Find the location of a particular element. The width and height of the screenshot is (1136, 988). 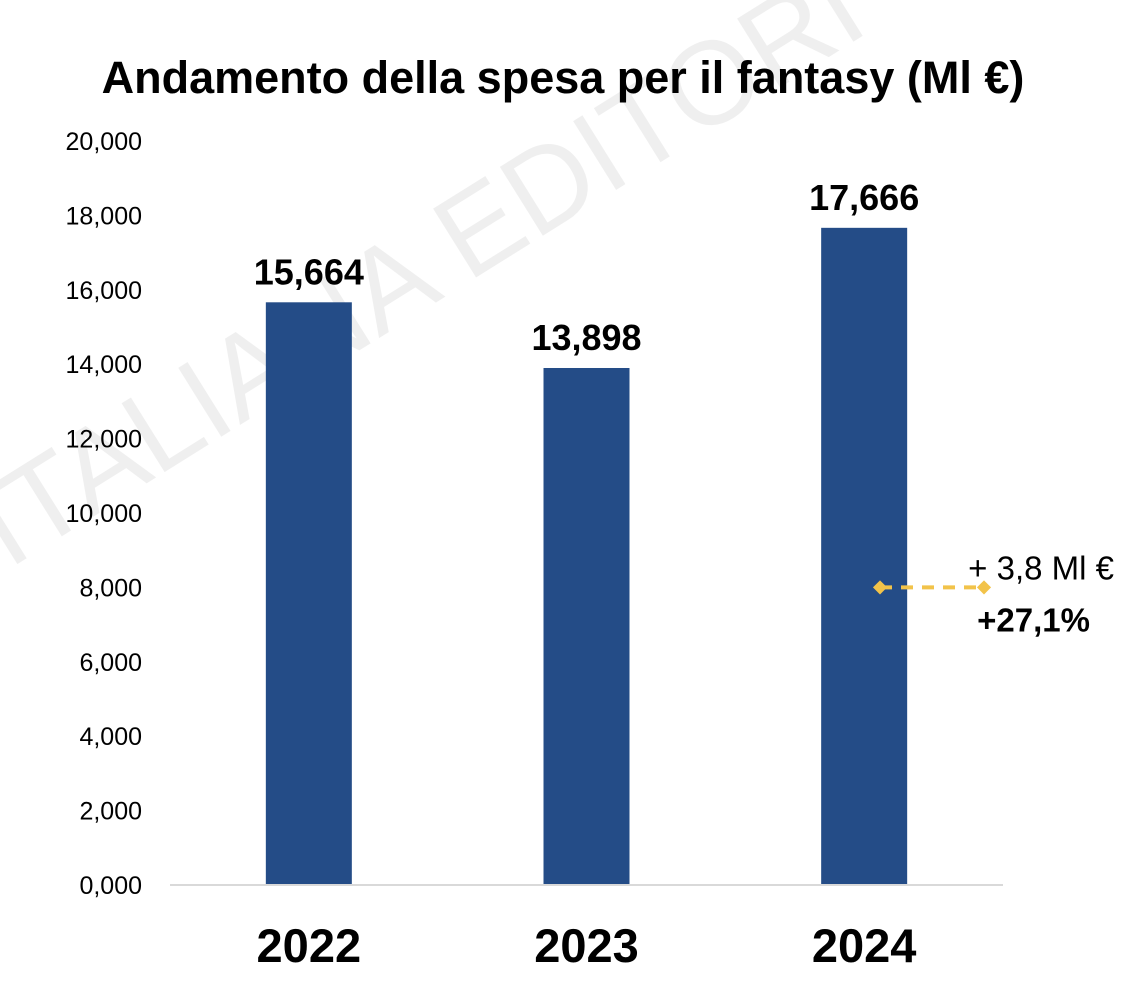

growth-percent-label: +27,1% is located at coordinates (1033, 619).